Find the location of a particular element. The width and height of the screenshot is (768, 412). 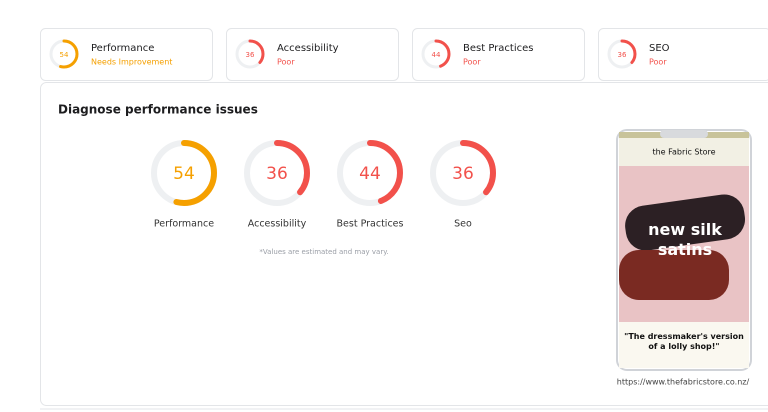

card-label: Best Practices is located at coordinates (498, 48).